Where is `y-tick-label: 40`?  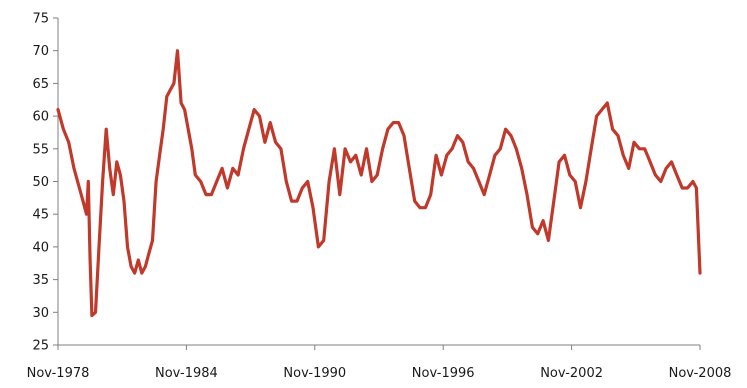 y-tick-label: 40 is located at coordinates (40, 247).